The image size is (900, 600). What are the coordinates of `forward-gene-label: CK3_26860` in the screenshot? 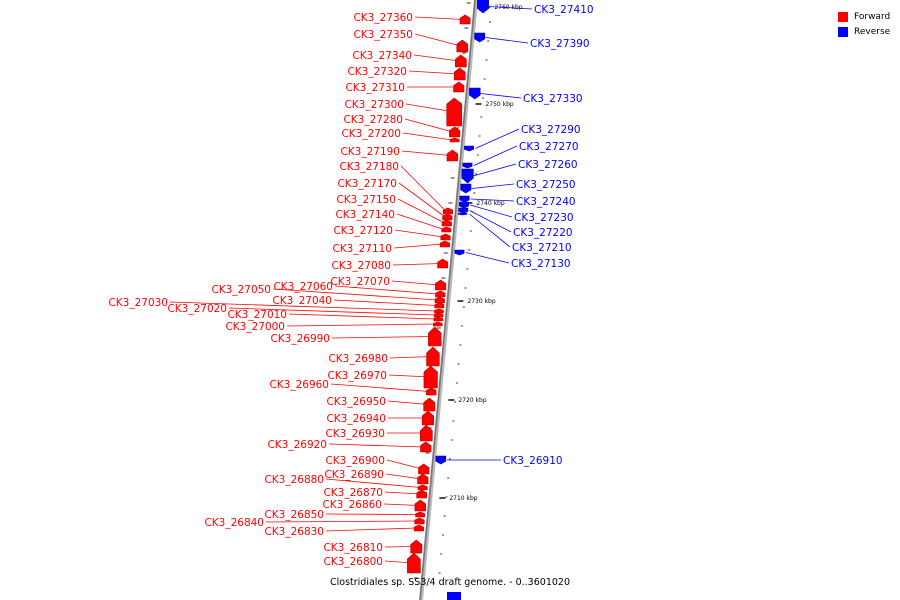 It's located at (352, 505).